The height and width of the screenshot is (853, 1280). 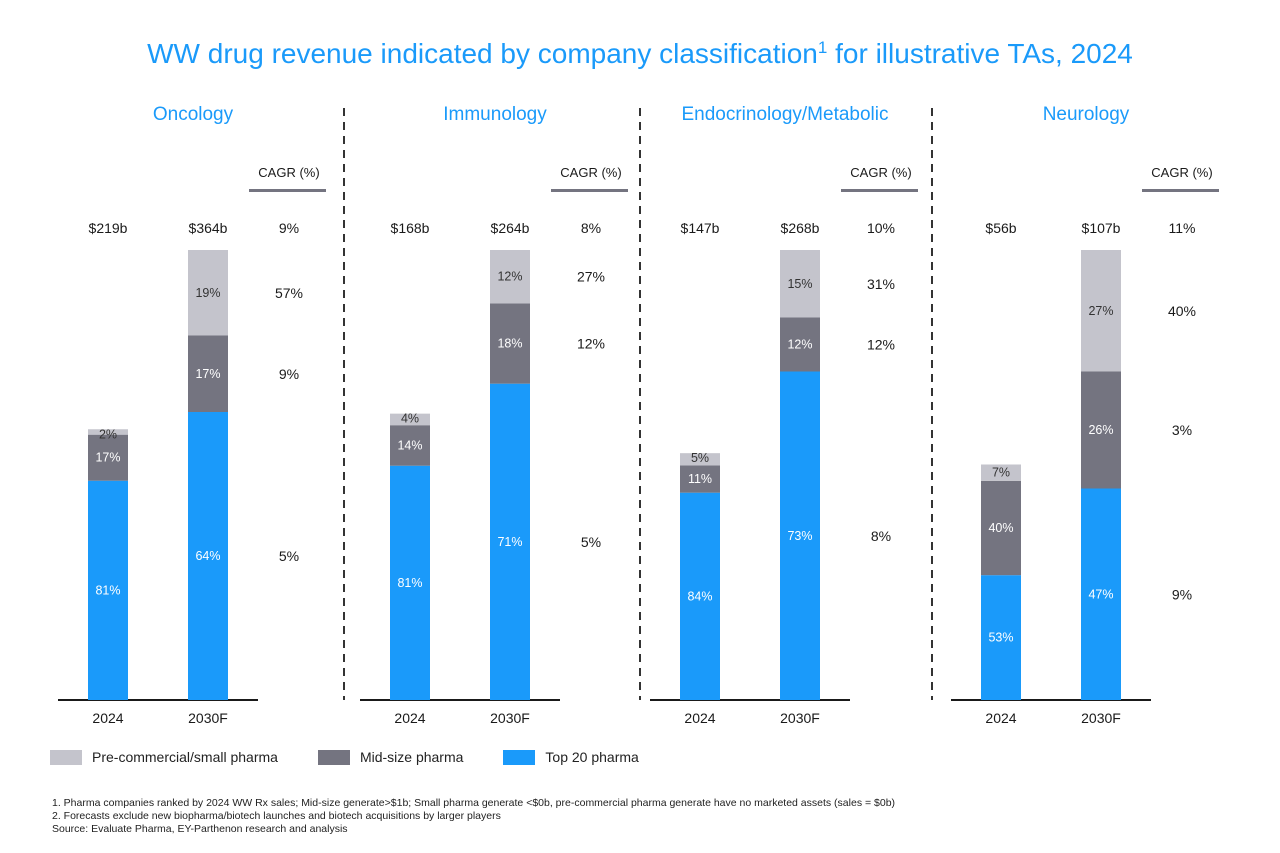 I want to click on legend-item-top20: Top 20 pharma, so click(x=571, y=757).